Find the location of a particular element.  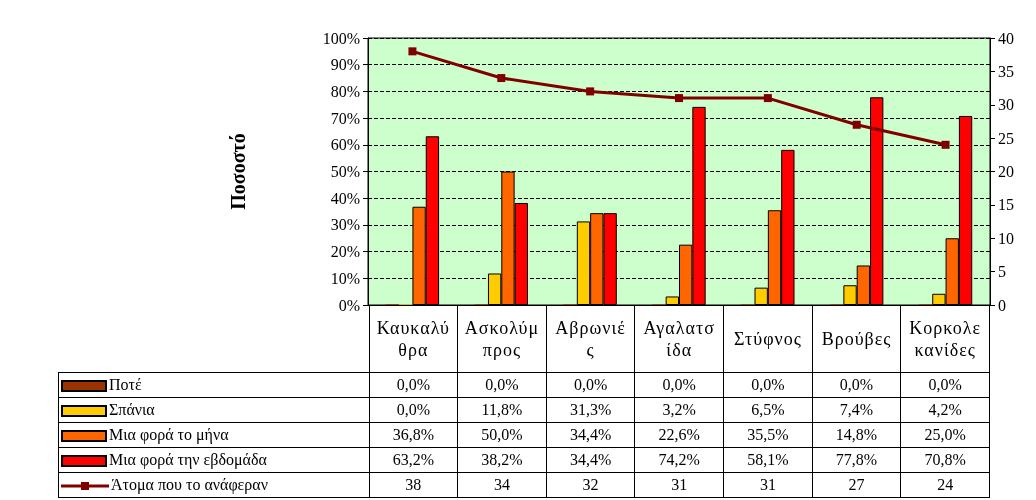

legend-label: Μια φορά την εβδομάδα is located at coordinates (213, 460).